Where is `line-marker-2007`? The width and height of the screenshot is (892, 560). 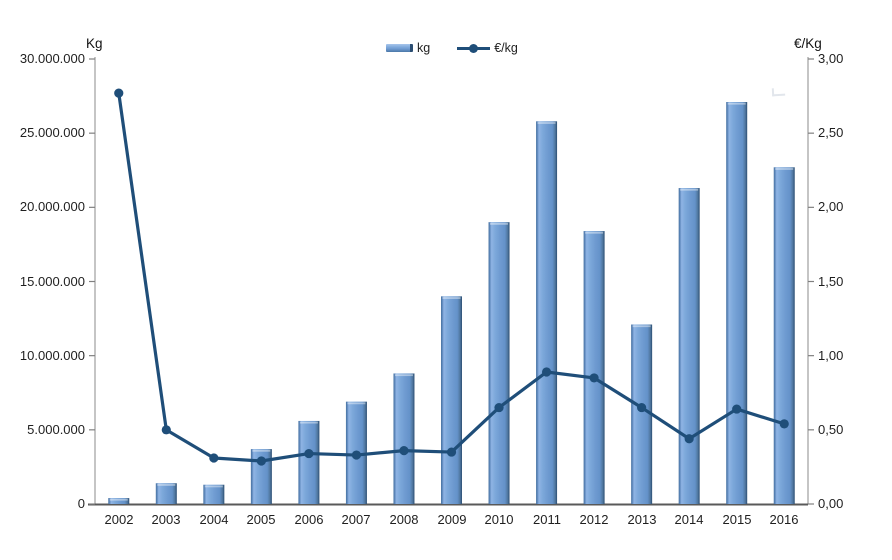
line-marker-2007 is located at coordinates (356, 455).